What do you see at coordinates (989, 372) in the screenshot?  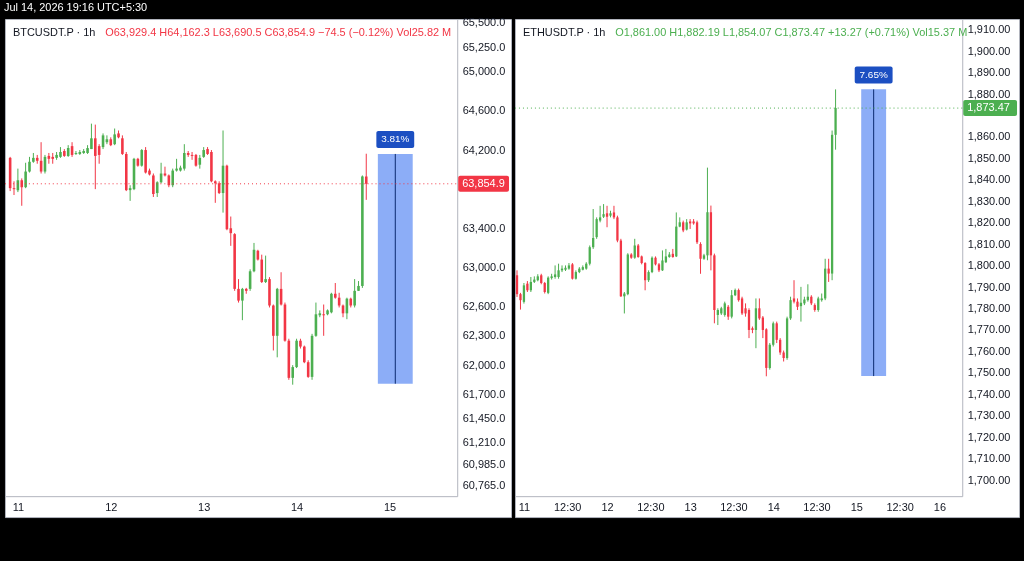 I see `y-tick-label: 1,750.00` at bounding box center [989, 372].